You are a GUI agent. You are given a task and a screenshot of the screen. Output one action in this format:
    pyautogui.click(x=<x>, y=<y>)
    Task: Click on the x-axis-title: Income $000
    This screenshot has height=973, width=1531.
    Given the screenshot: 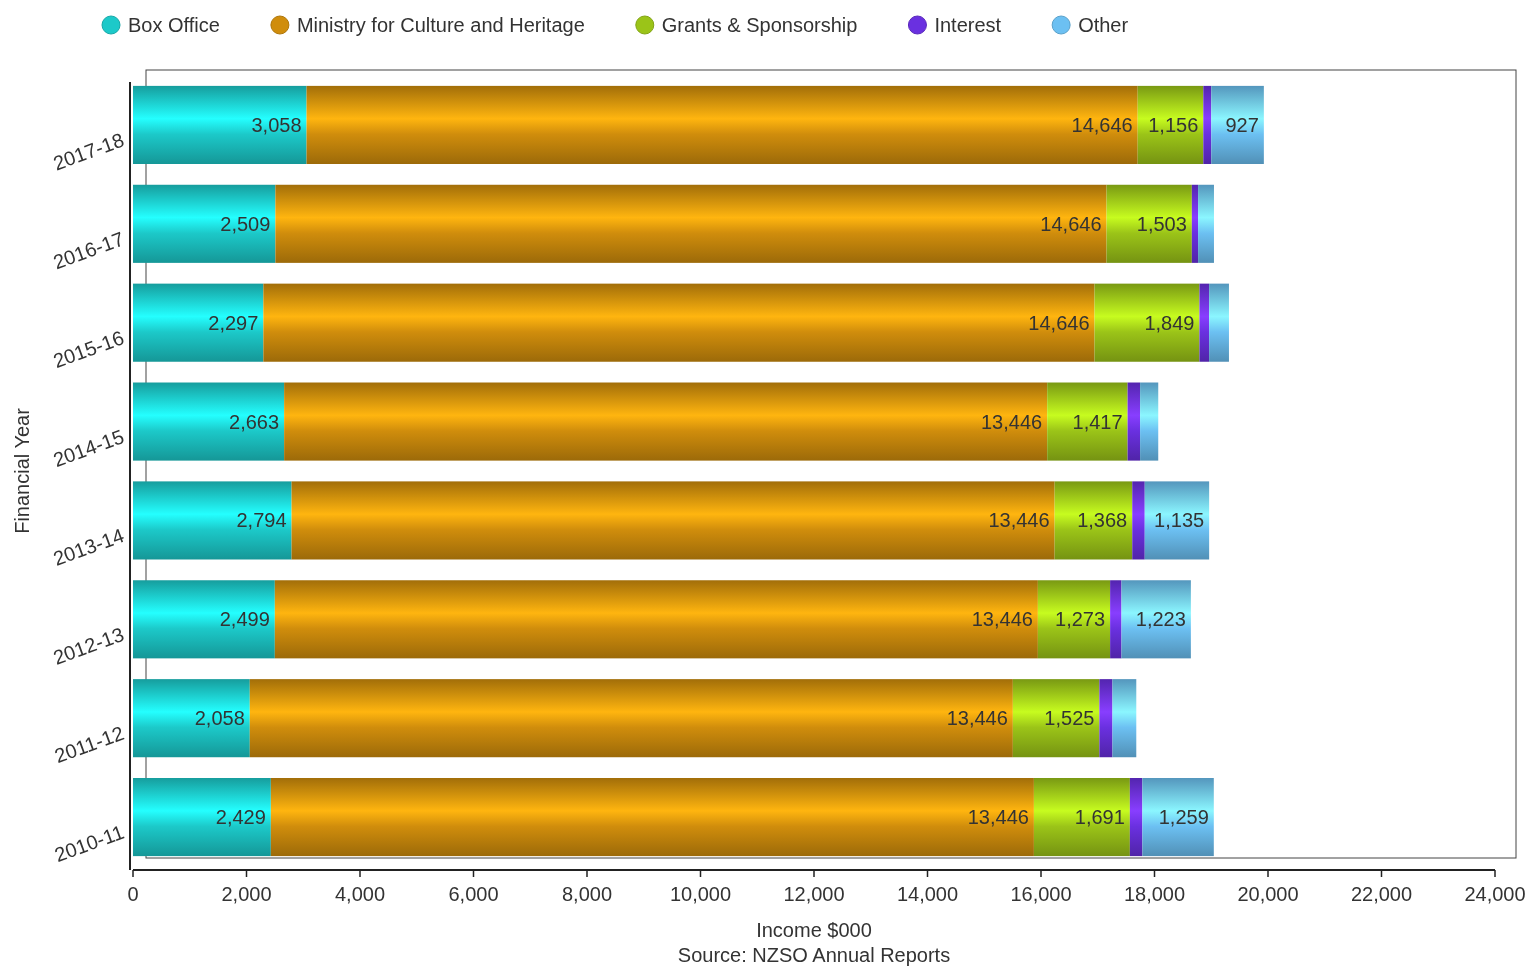 What is the action you would take?
    pyautogui.click(x=814, y=930)
    